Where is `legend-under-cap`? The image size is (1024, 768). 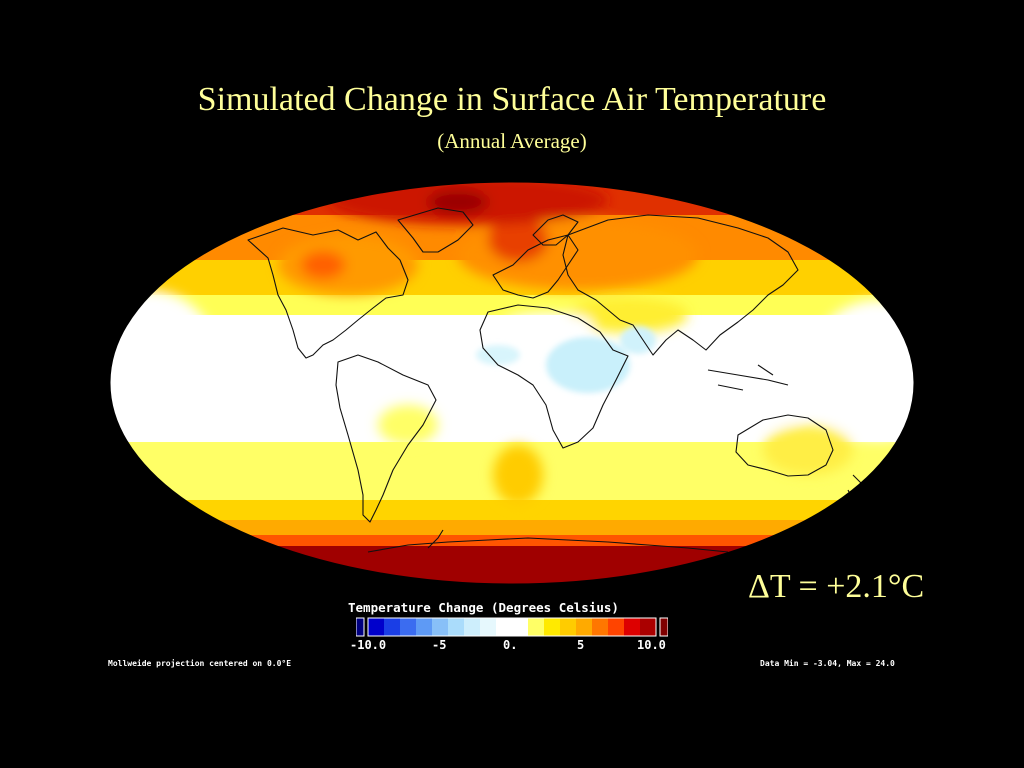
legend-under-cap is located at coordinates (360, 627).